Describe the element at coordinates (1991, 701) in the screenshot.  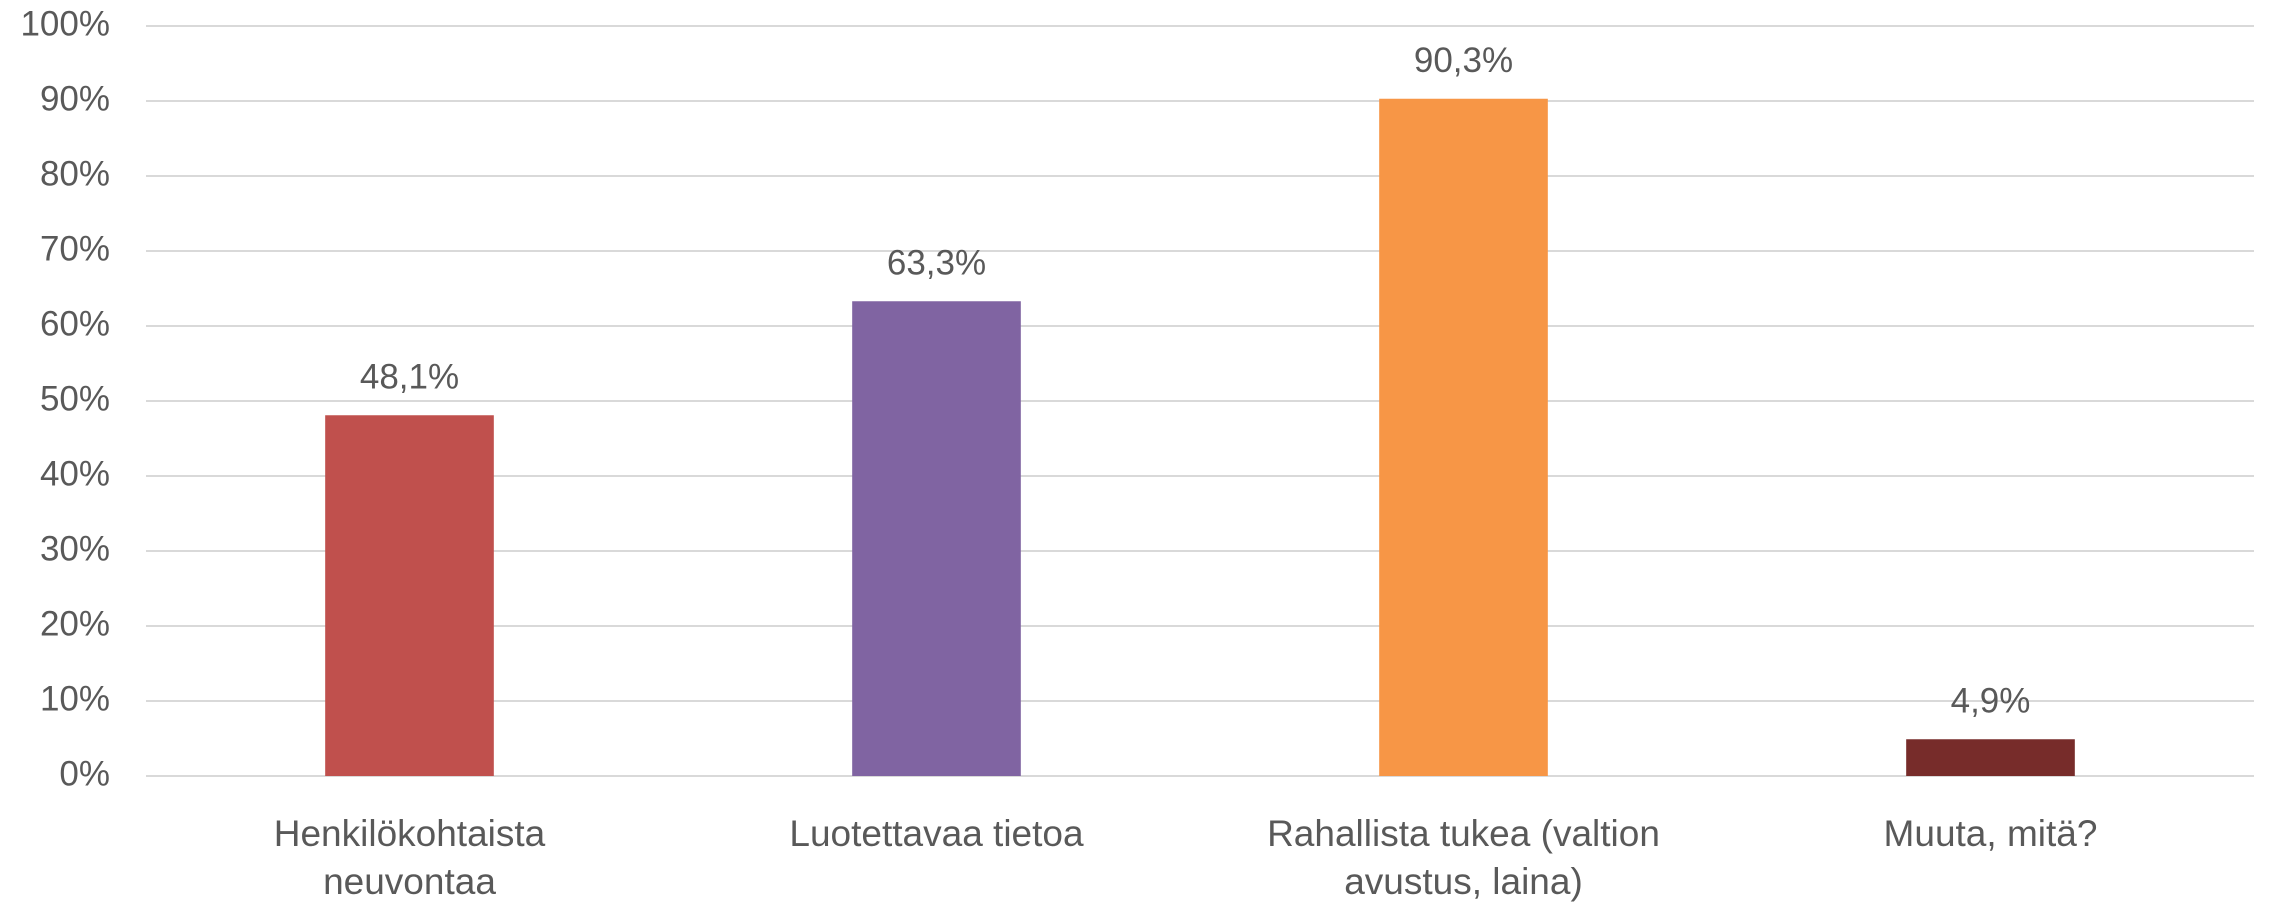
I see `data-label: 4,9%` at that location.